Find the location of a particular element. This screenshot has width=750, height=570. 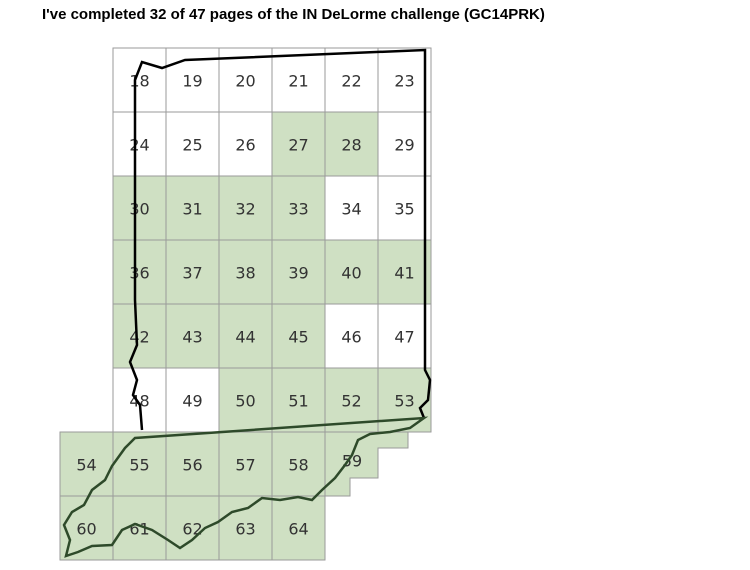

cell-label: 63 is located at coordinates (245, 529).